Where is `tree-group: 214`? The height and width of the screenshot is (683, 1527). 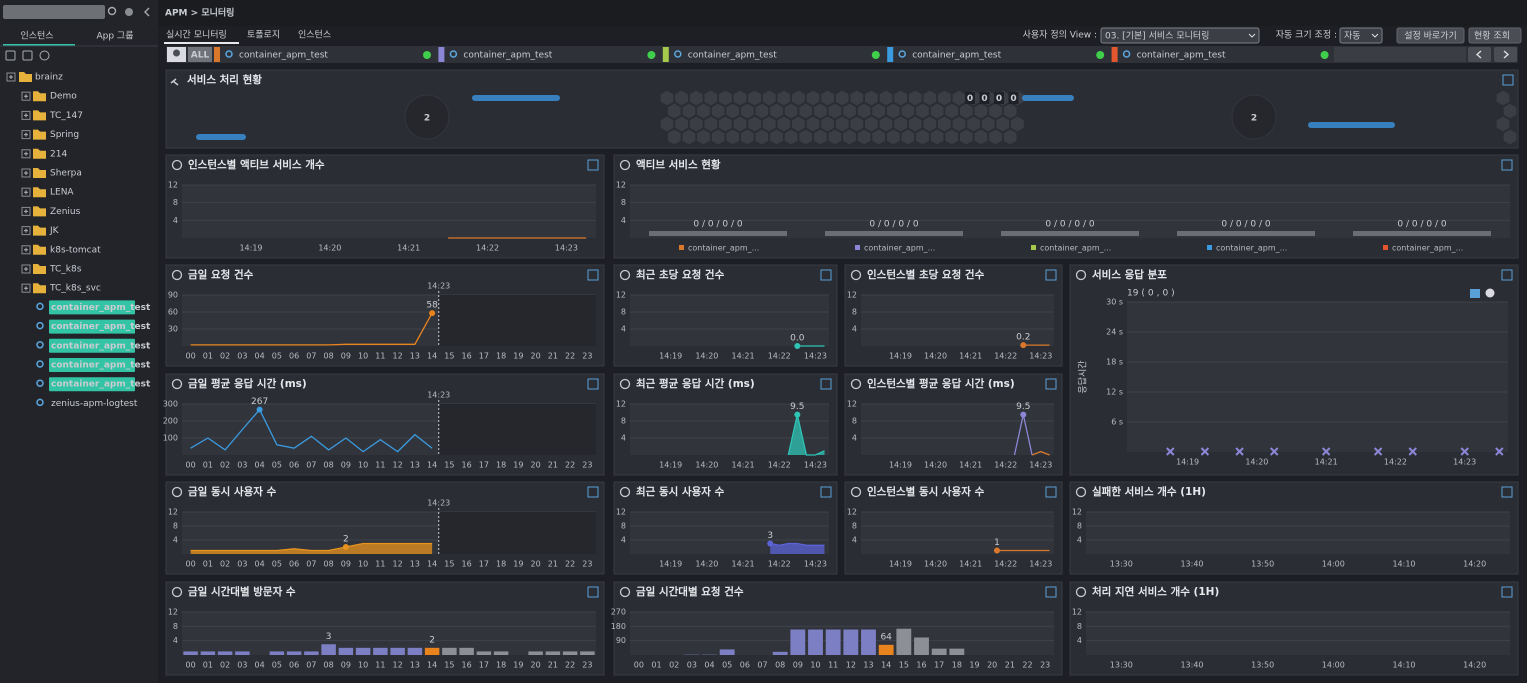
tree-group: 214 is located at coordinates (58, 154).